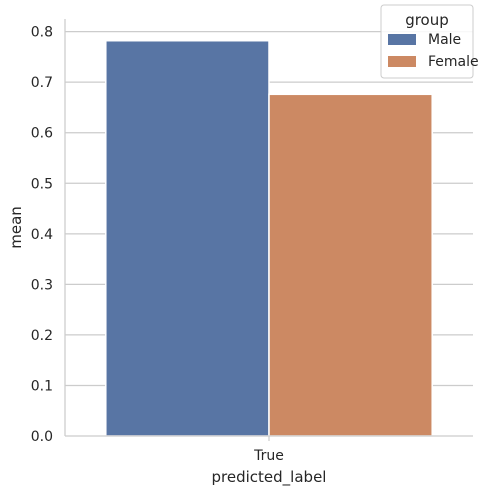 The image size is (494, 494). What do you see at coordinates (427, 20) in the screenshot?
I see `legend-title: group` at bounding box center [427, 20].